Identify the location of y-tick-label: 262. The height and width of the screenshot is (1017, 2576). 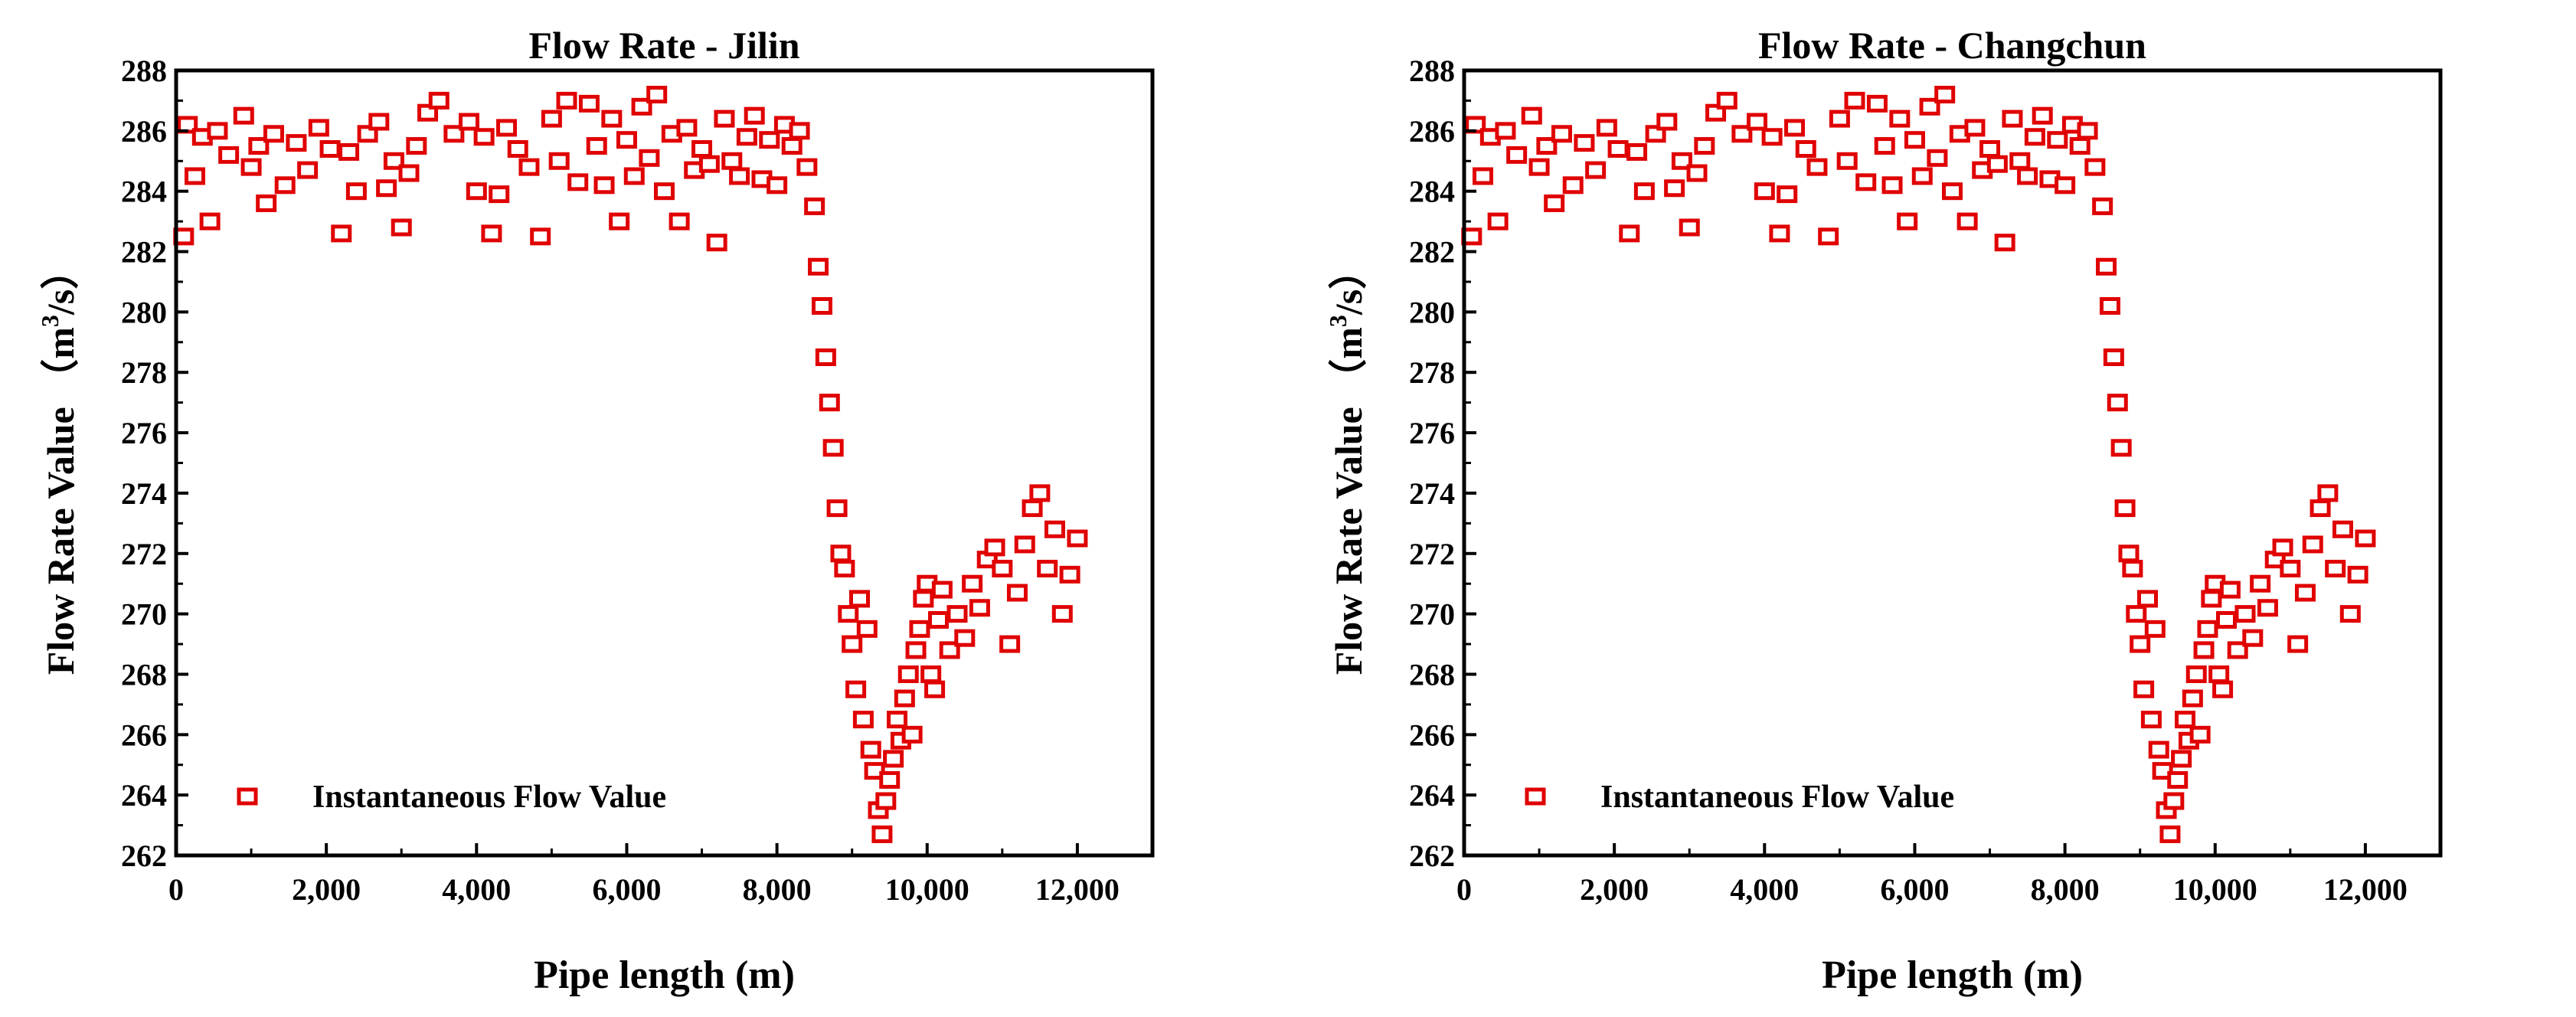
(1432, 856).